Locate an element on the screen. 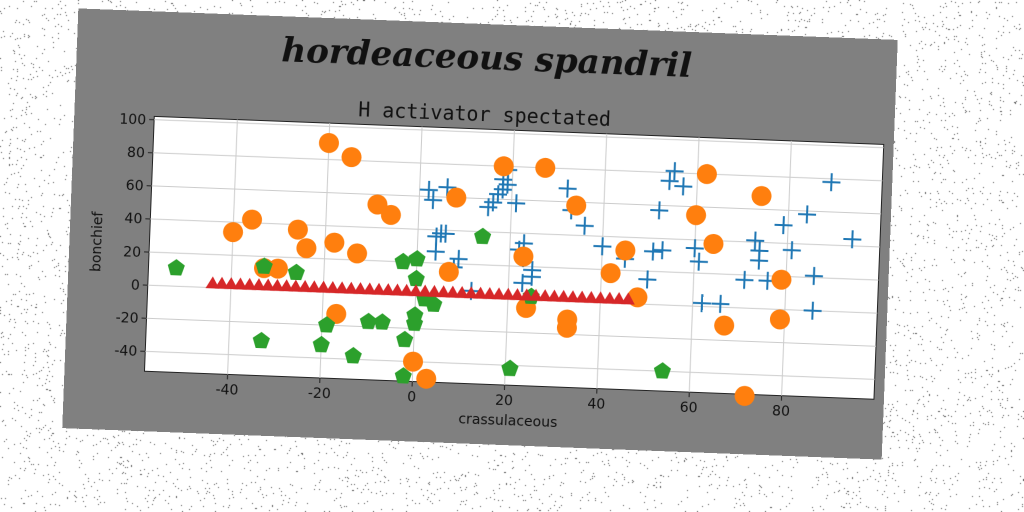 This screenshot has height=512, width=1024. x-tick-label: 40 is located at coordinates (596, 404).